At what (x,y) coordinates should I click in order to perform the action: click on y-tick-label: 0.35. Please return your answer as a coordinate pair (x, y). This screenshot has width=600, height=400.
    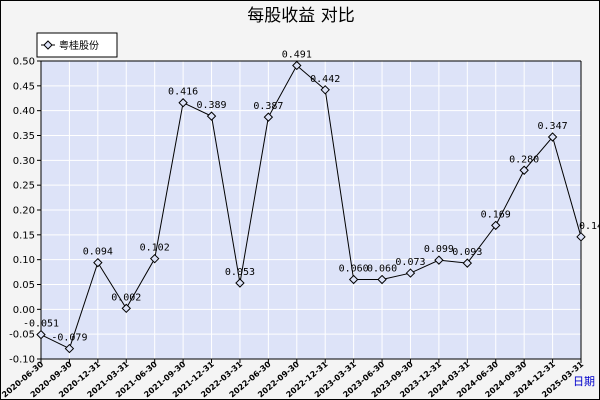
    Looking at the image, I should click on (24, 136).